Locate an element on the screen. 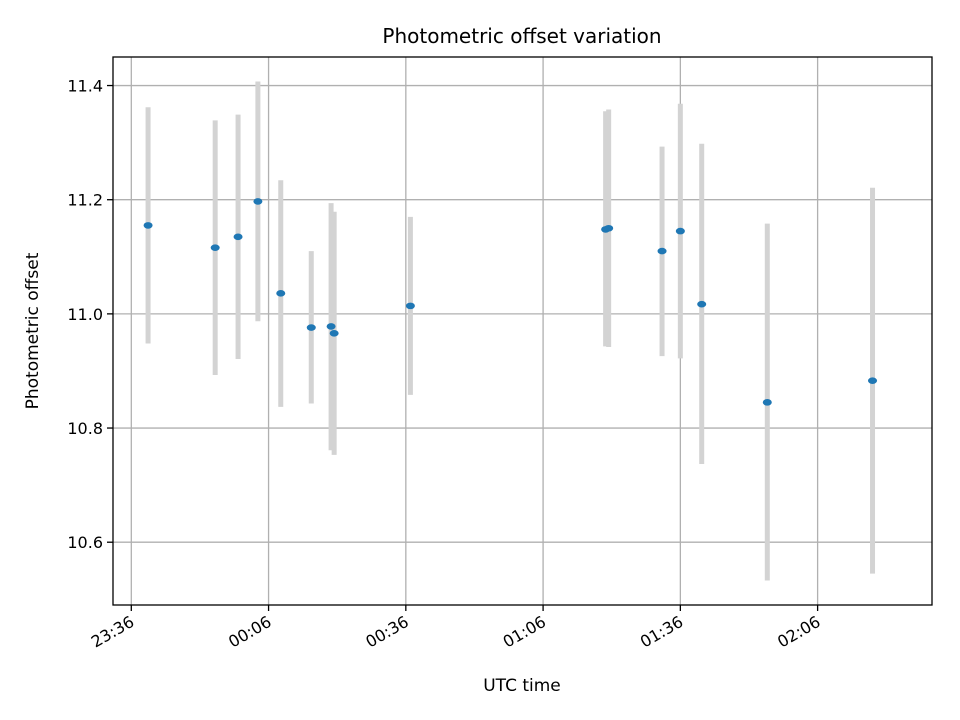  x-axis-label: UTC time is located at coordinates (522, 686).